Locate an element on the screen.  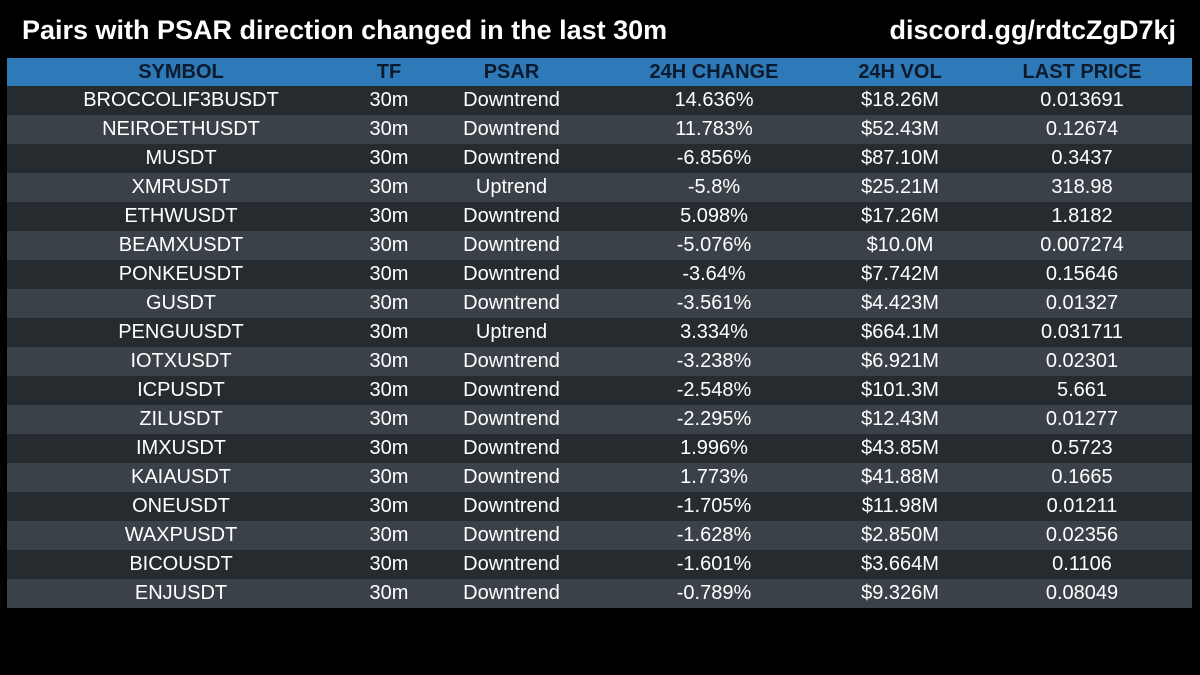
volume-cell: $12.43M is located at coordinates (900, 419).